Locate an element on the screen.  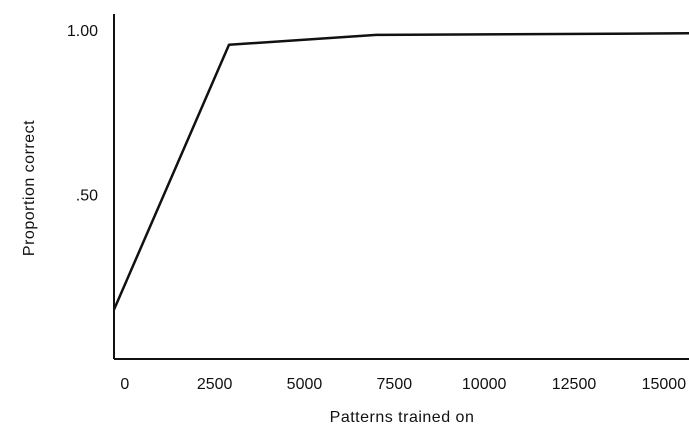
y-tick-label: 1.00 is located at coordinates (82, 31).